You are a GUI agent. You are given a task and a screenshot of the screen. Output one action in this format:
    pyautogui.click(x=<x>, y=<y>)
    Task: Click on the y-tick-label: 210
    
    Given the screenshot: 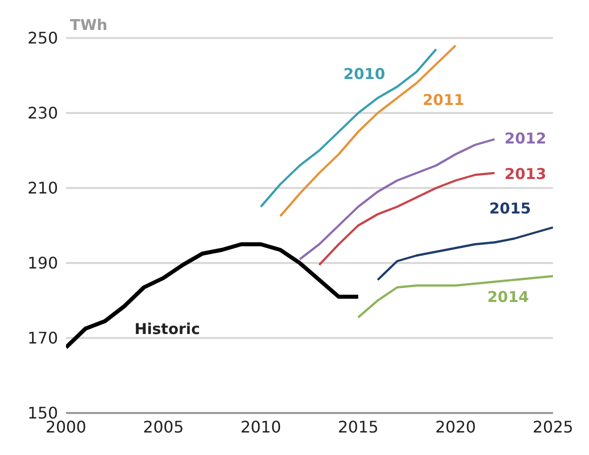 What is the action you would take?
    pyautogui.click(x=42, y=188)
    